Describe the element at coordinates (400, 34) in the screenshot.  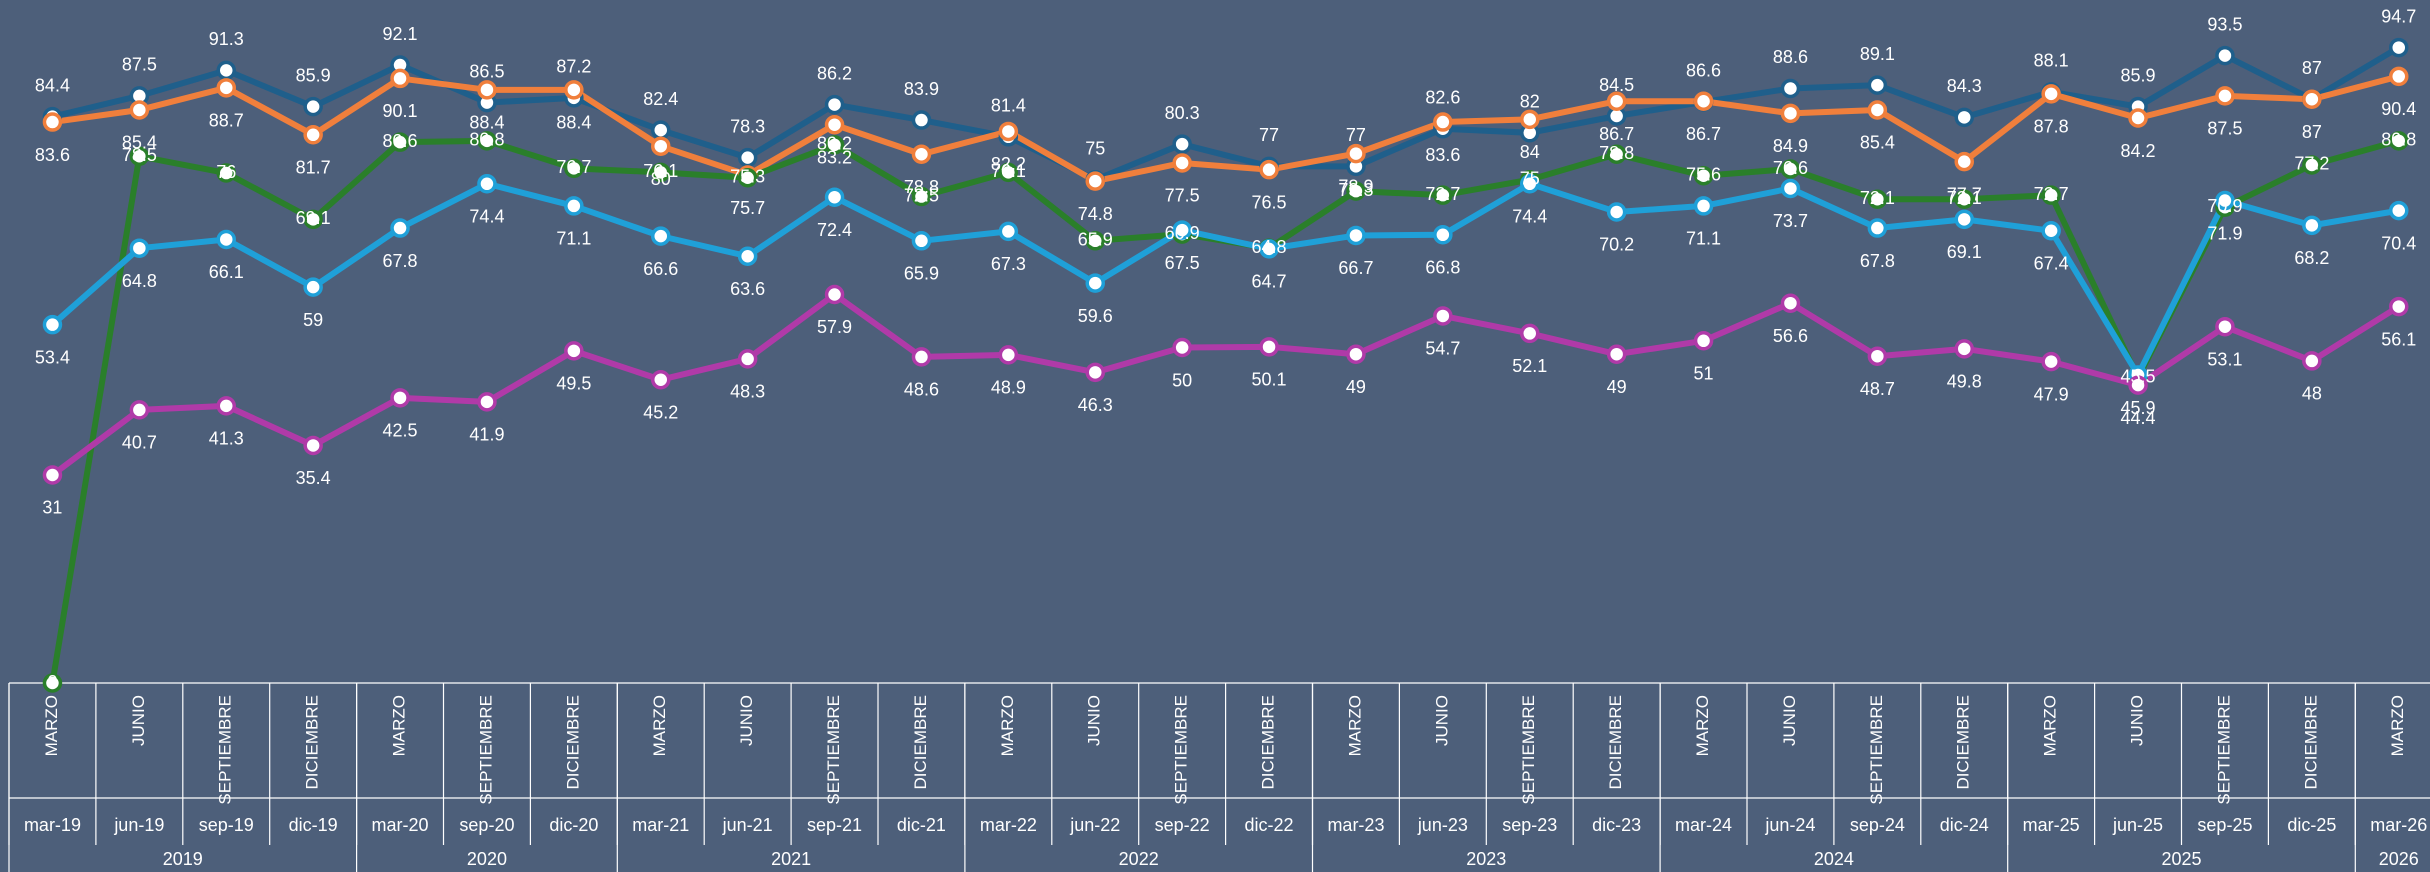
I see `data-label: 92.1` at that location.